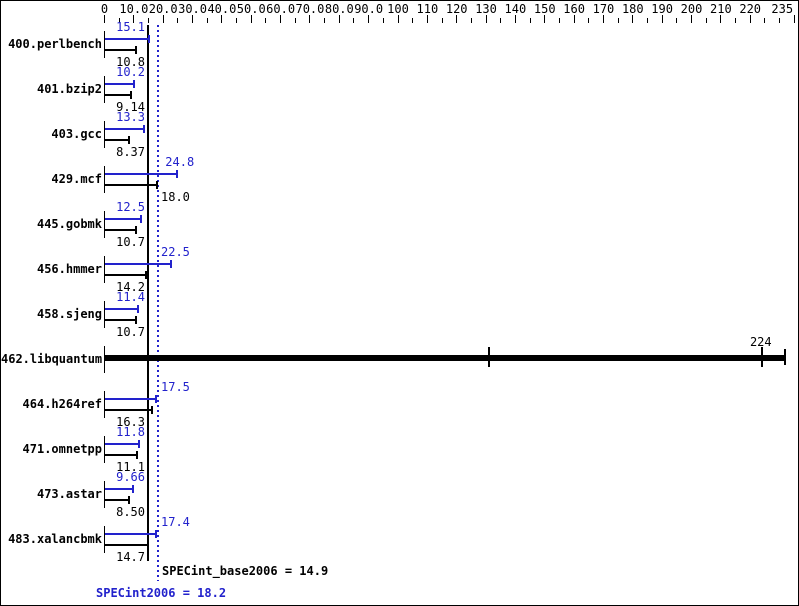 Image resolution: width=799 pixels, height=606 pixels. What do you see at coordinates (574, 9) in the screenshot?
I see `axis-tick-label: 160` at bounding box center [574, 9].